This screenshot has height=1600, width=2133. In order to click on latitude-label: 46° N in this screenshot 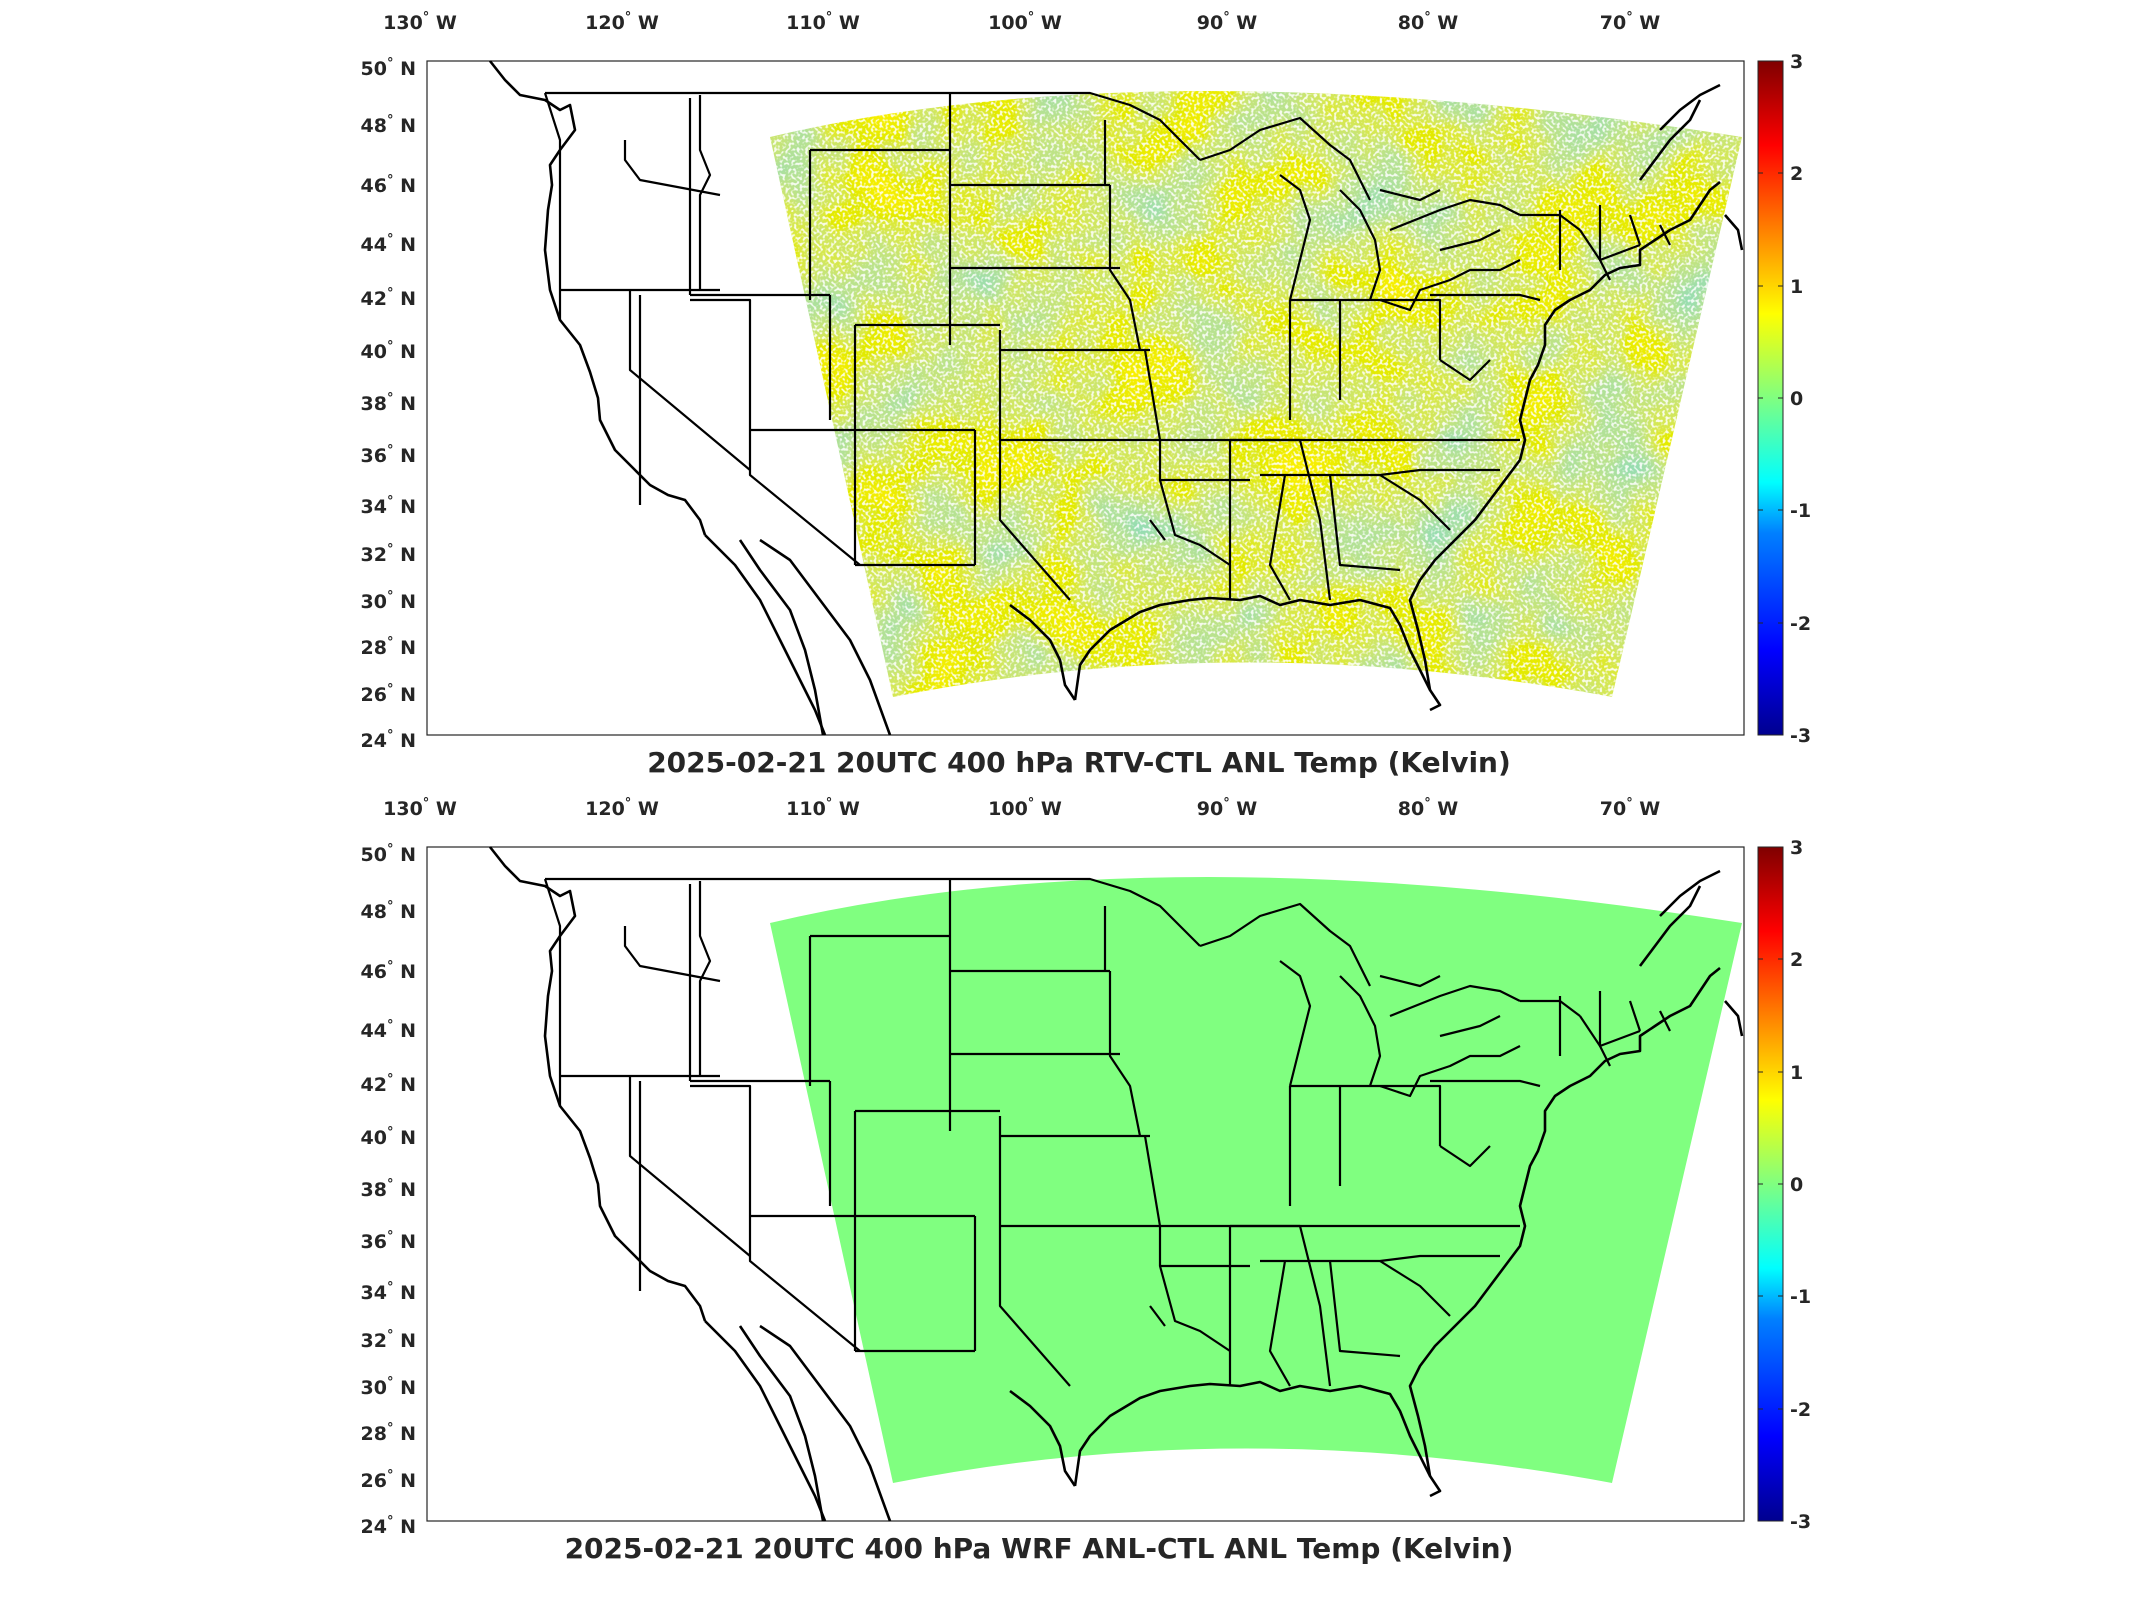, I will do `click(388, 971)`.